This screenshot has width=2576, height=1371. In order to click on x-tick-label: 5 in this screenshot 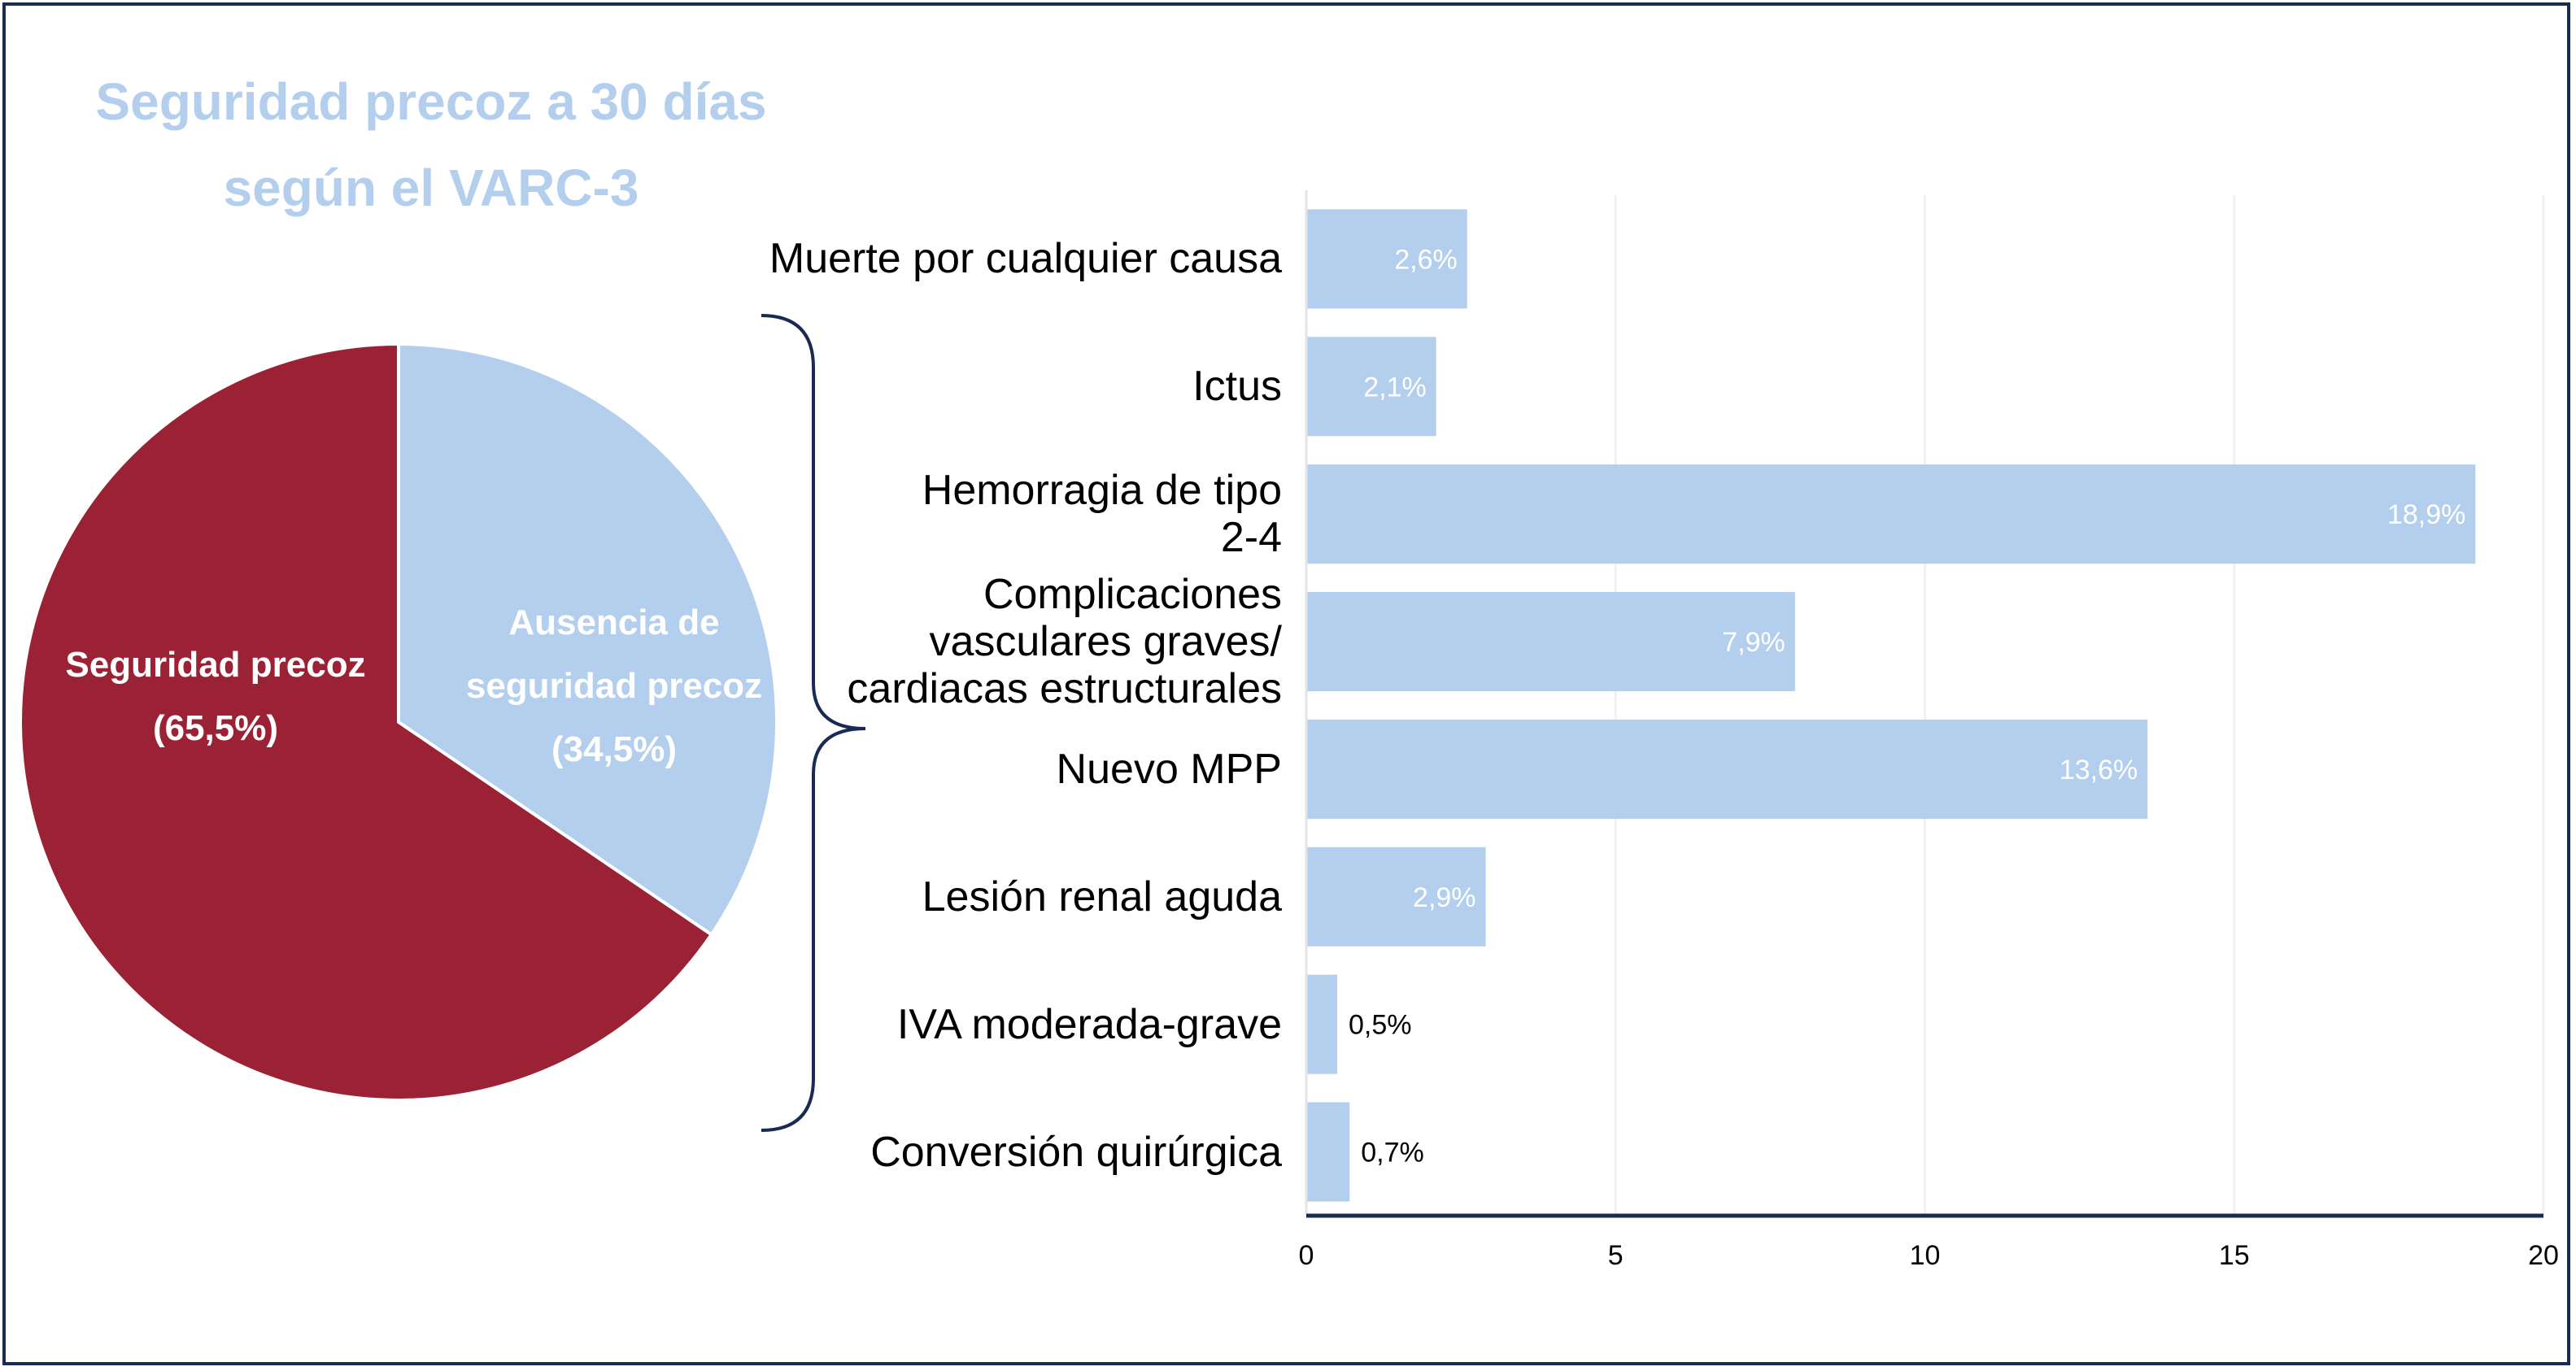, I will do `click(1615, 1255)`.